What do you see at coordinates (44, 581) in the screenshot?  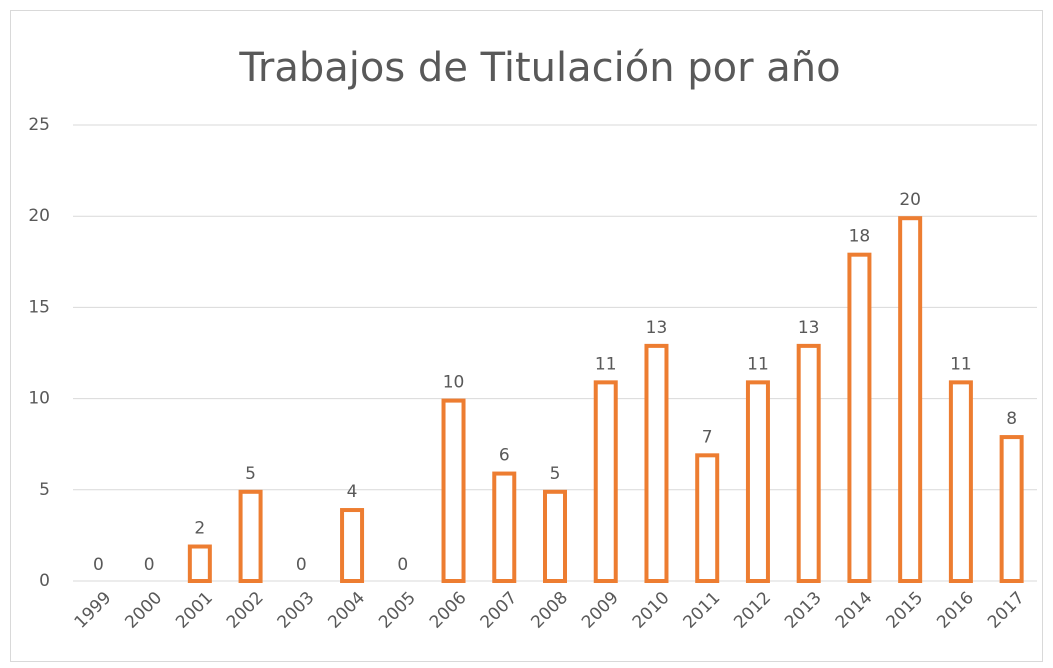 I see `y-tick-label: 0` at bounding box center [44, 581].